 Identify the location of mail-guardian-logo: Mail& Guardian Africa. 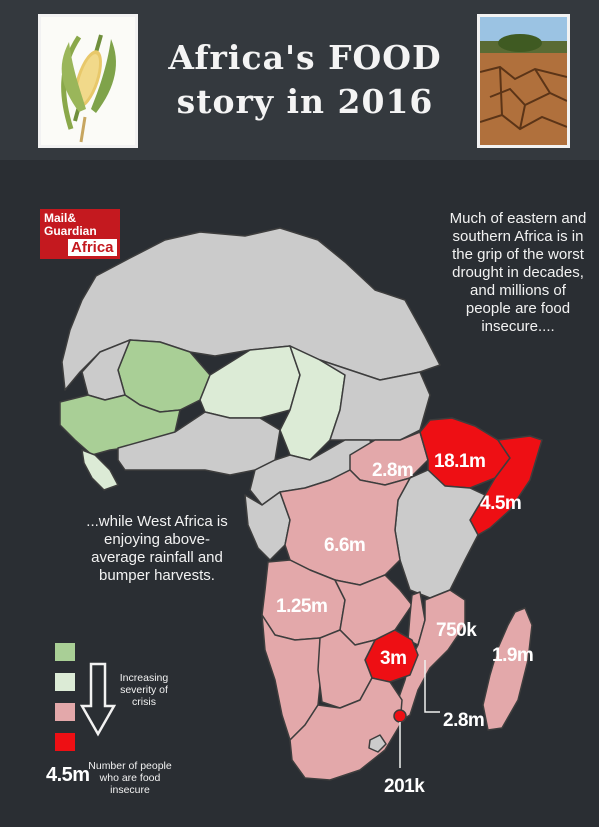
(80, 234).